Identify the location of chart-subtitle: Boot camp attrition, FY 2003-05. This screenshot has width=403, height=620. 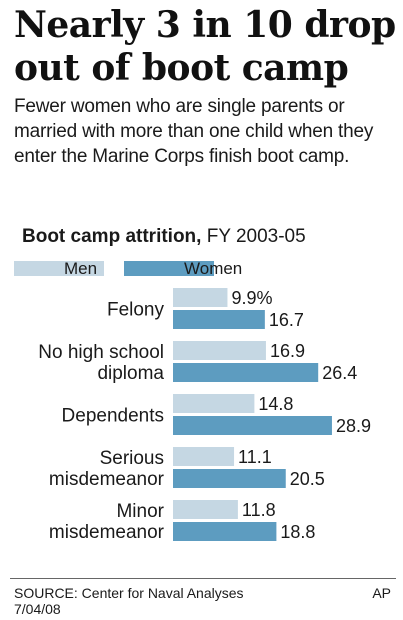
(164, 237).